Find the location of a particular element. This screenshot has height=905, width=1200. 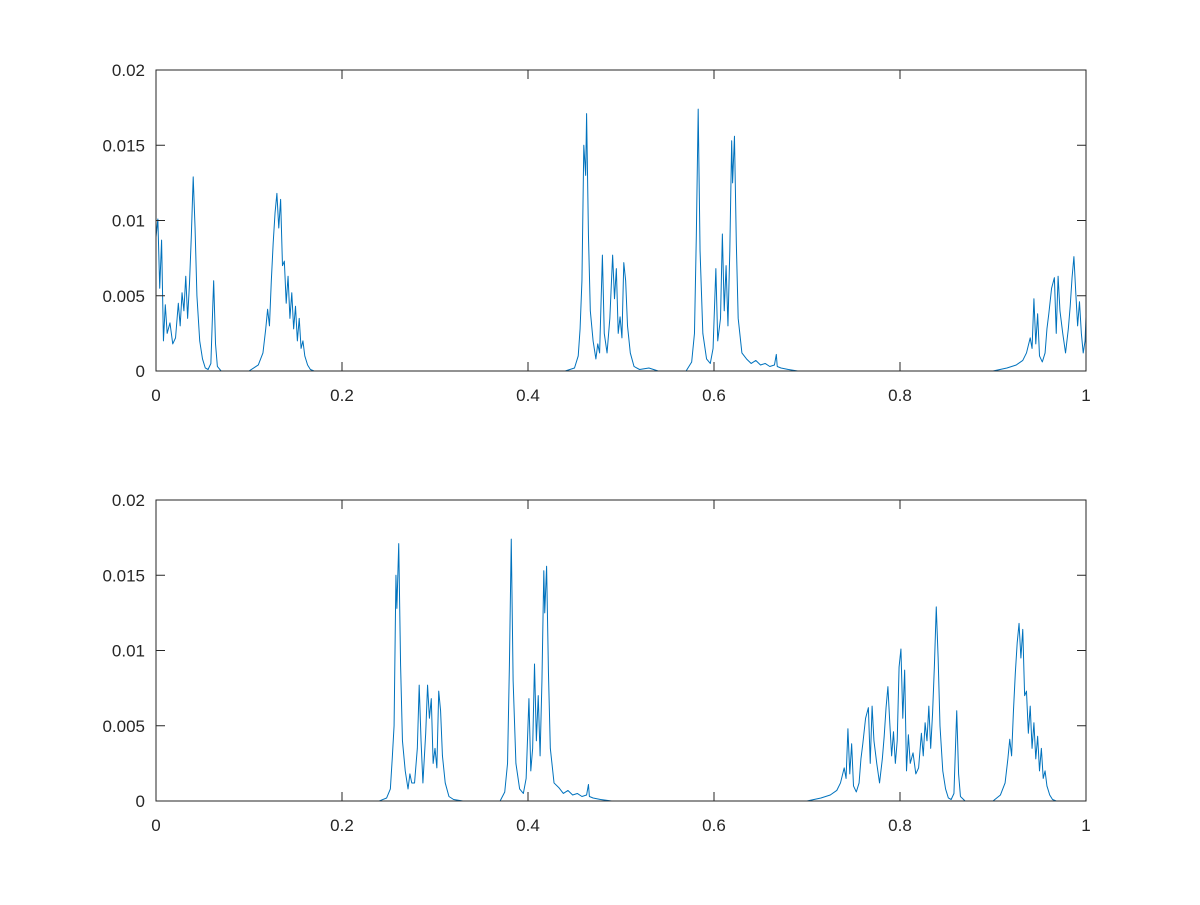

subplot-1-y-tick-label: 0.015 is located at coordinates (123, 145).